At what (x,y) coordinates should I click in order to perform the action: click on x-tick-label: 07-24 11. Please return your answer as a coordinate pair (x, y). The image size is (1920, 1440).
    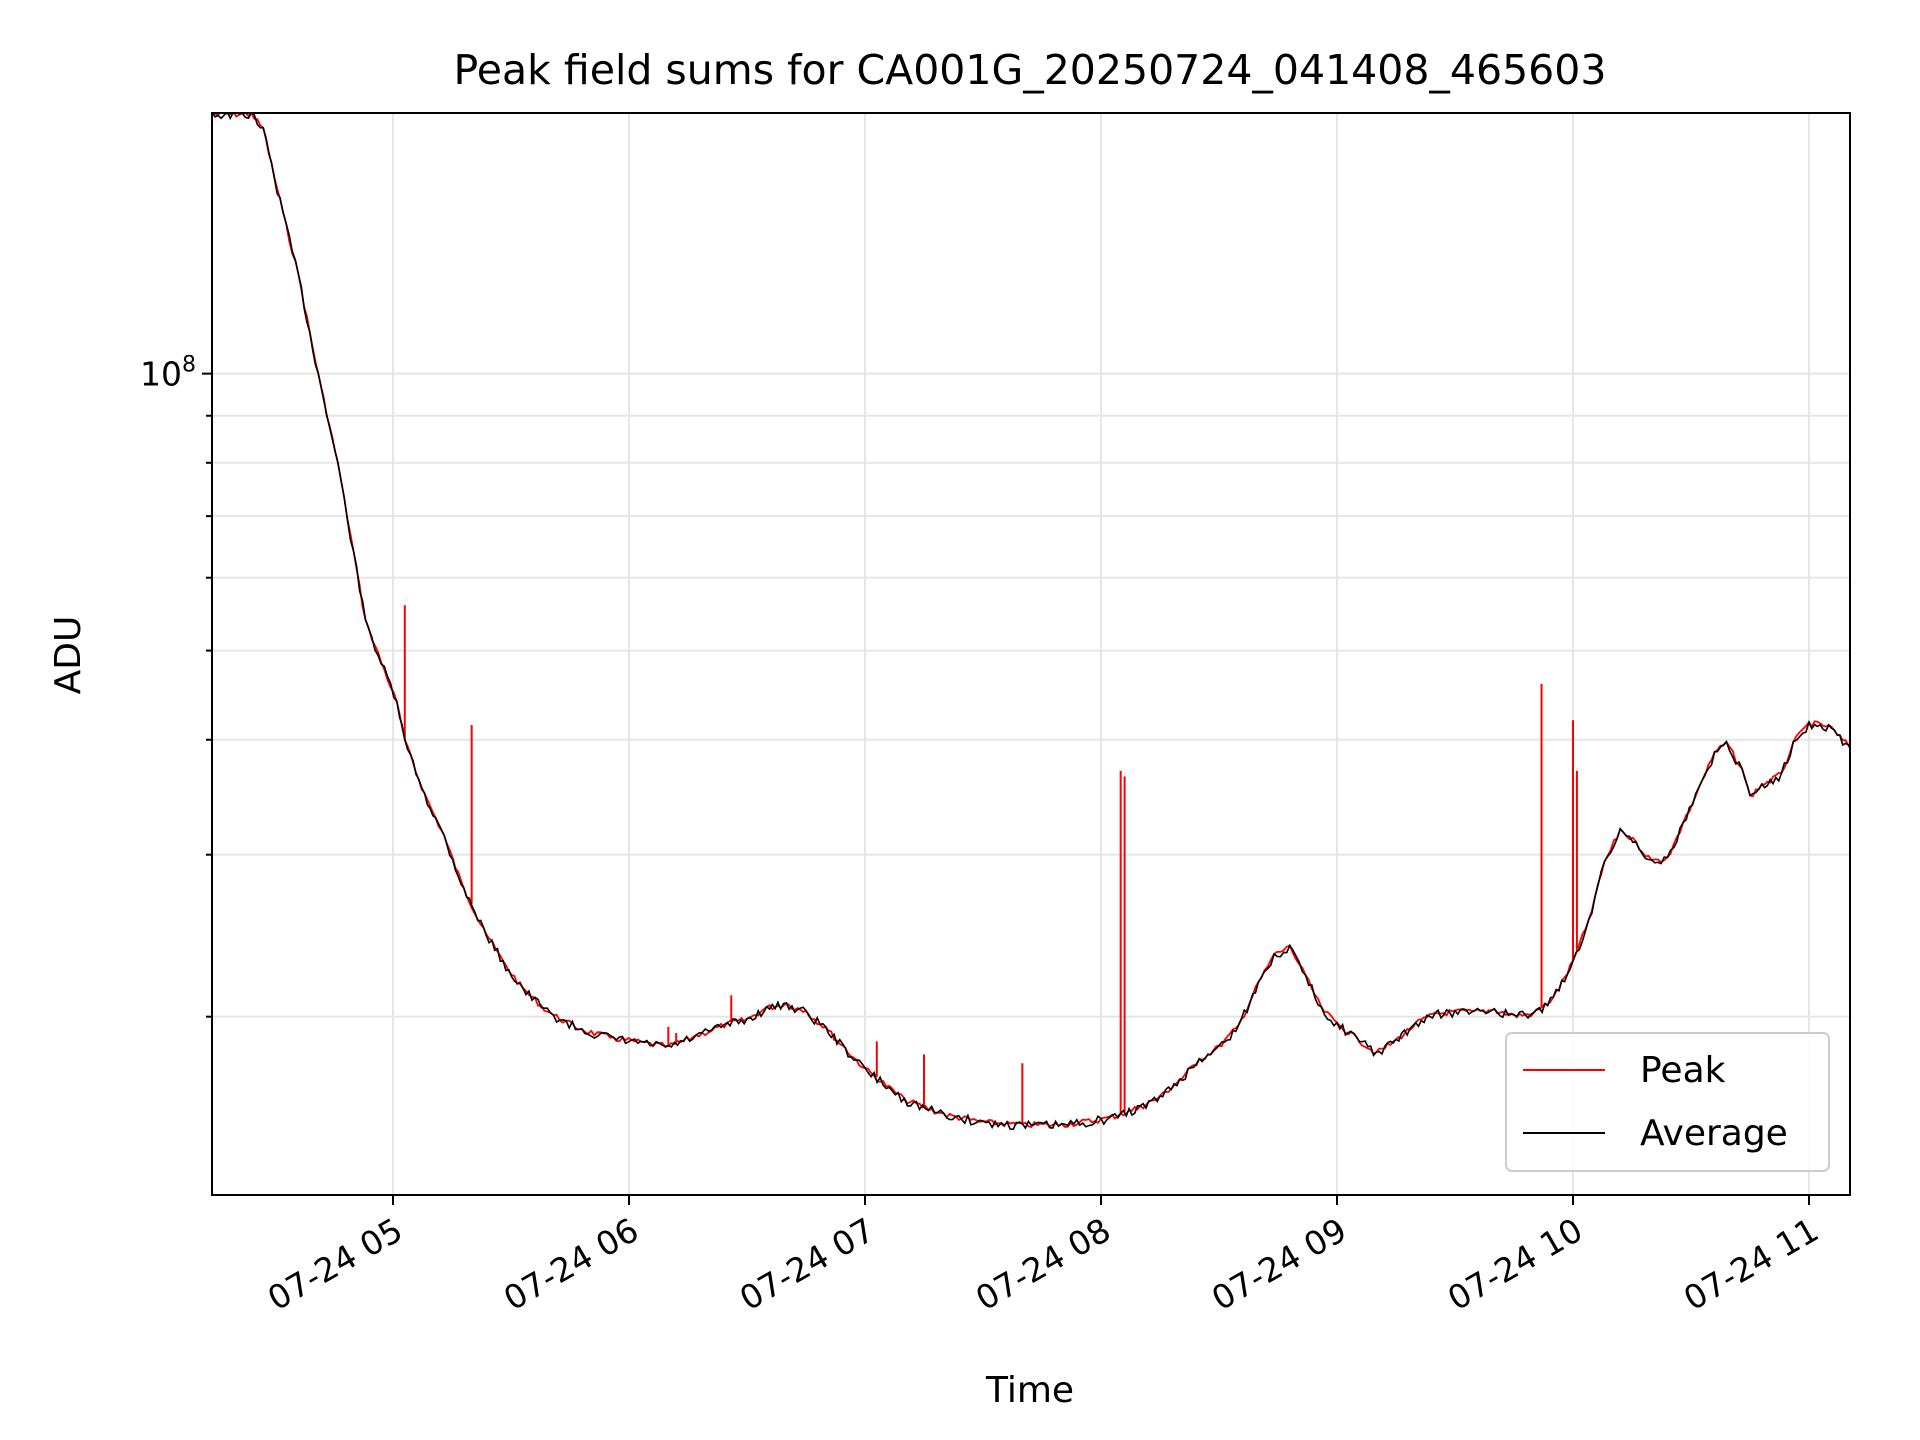
    Looking at the image, I should click on (1751, 1264).